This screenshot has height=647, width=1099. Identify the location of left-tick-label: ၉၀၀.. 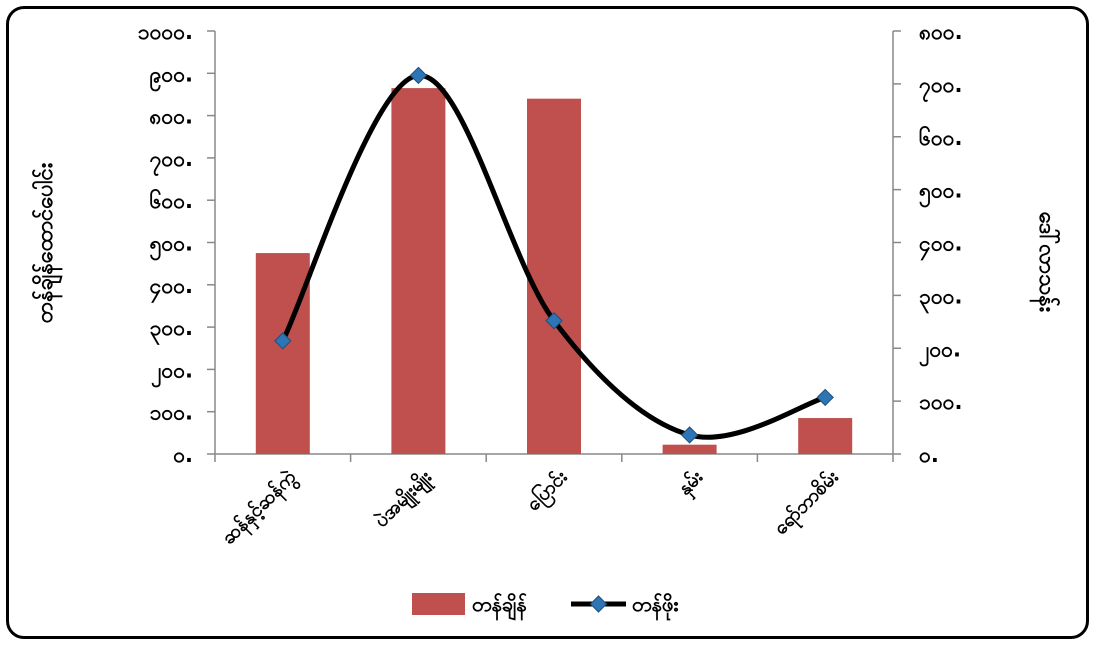
(171, 77).